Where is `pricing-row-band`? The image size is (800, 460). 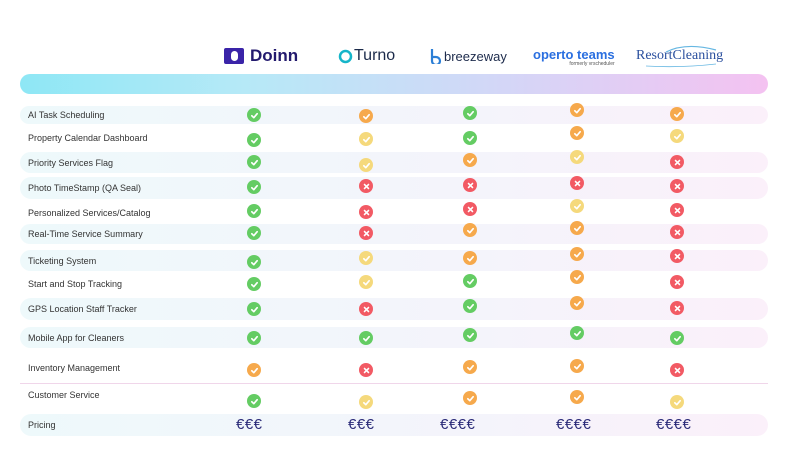 pricing-row-band is located at coordinates (394, 425).